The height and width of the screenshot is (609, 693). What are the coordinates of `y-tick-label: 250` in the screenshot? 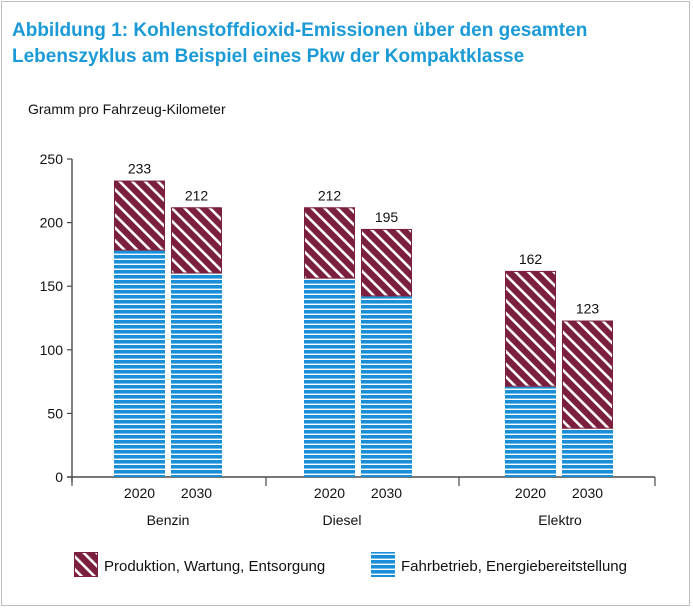 It's located at (52, 159).